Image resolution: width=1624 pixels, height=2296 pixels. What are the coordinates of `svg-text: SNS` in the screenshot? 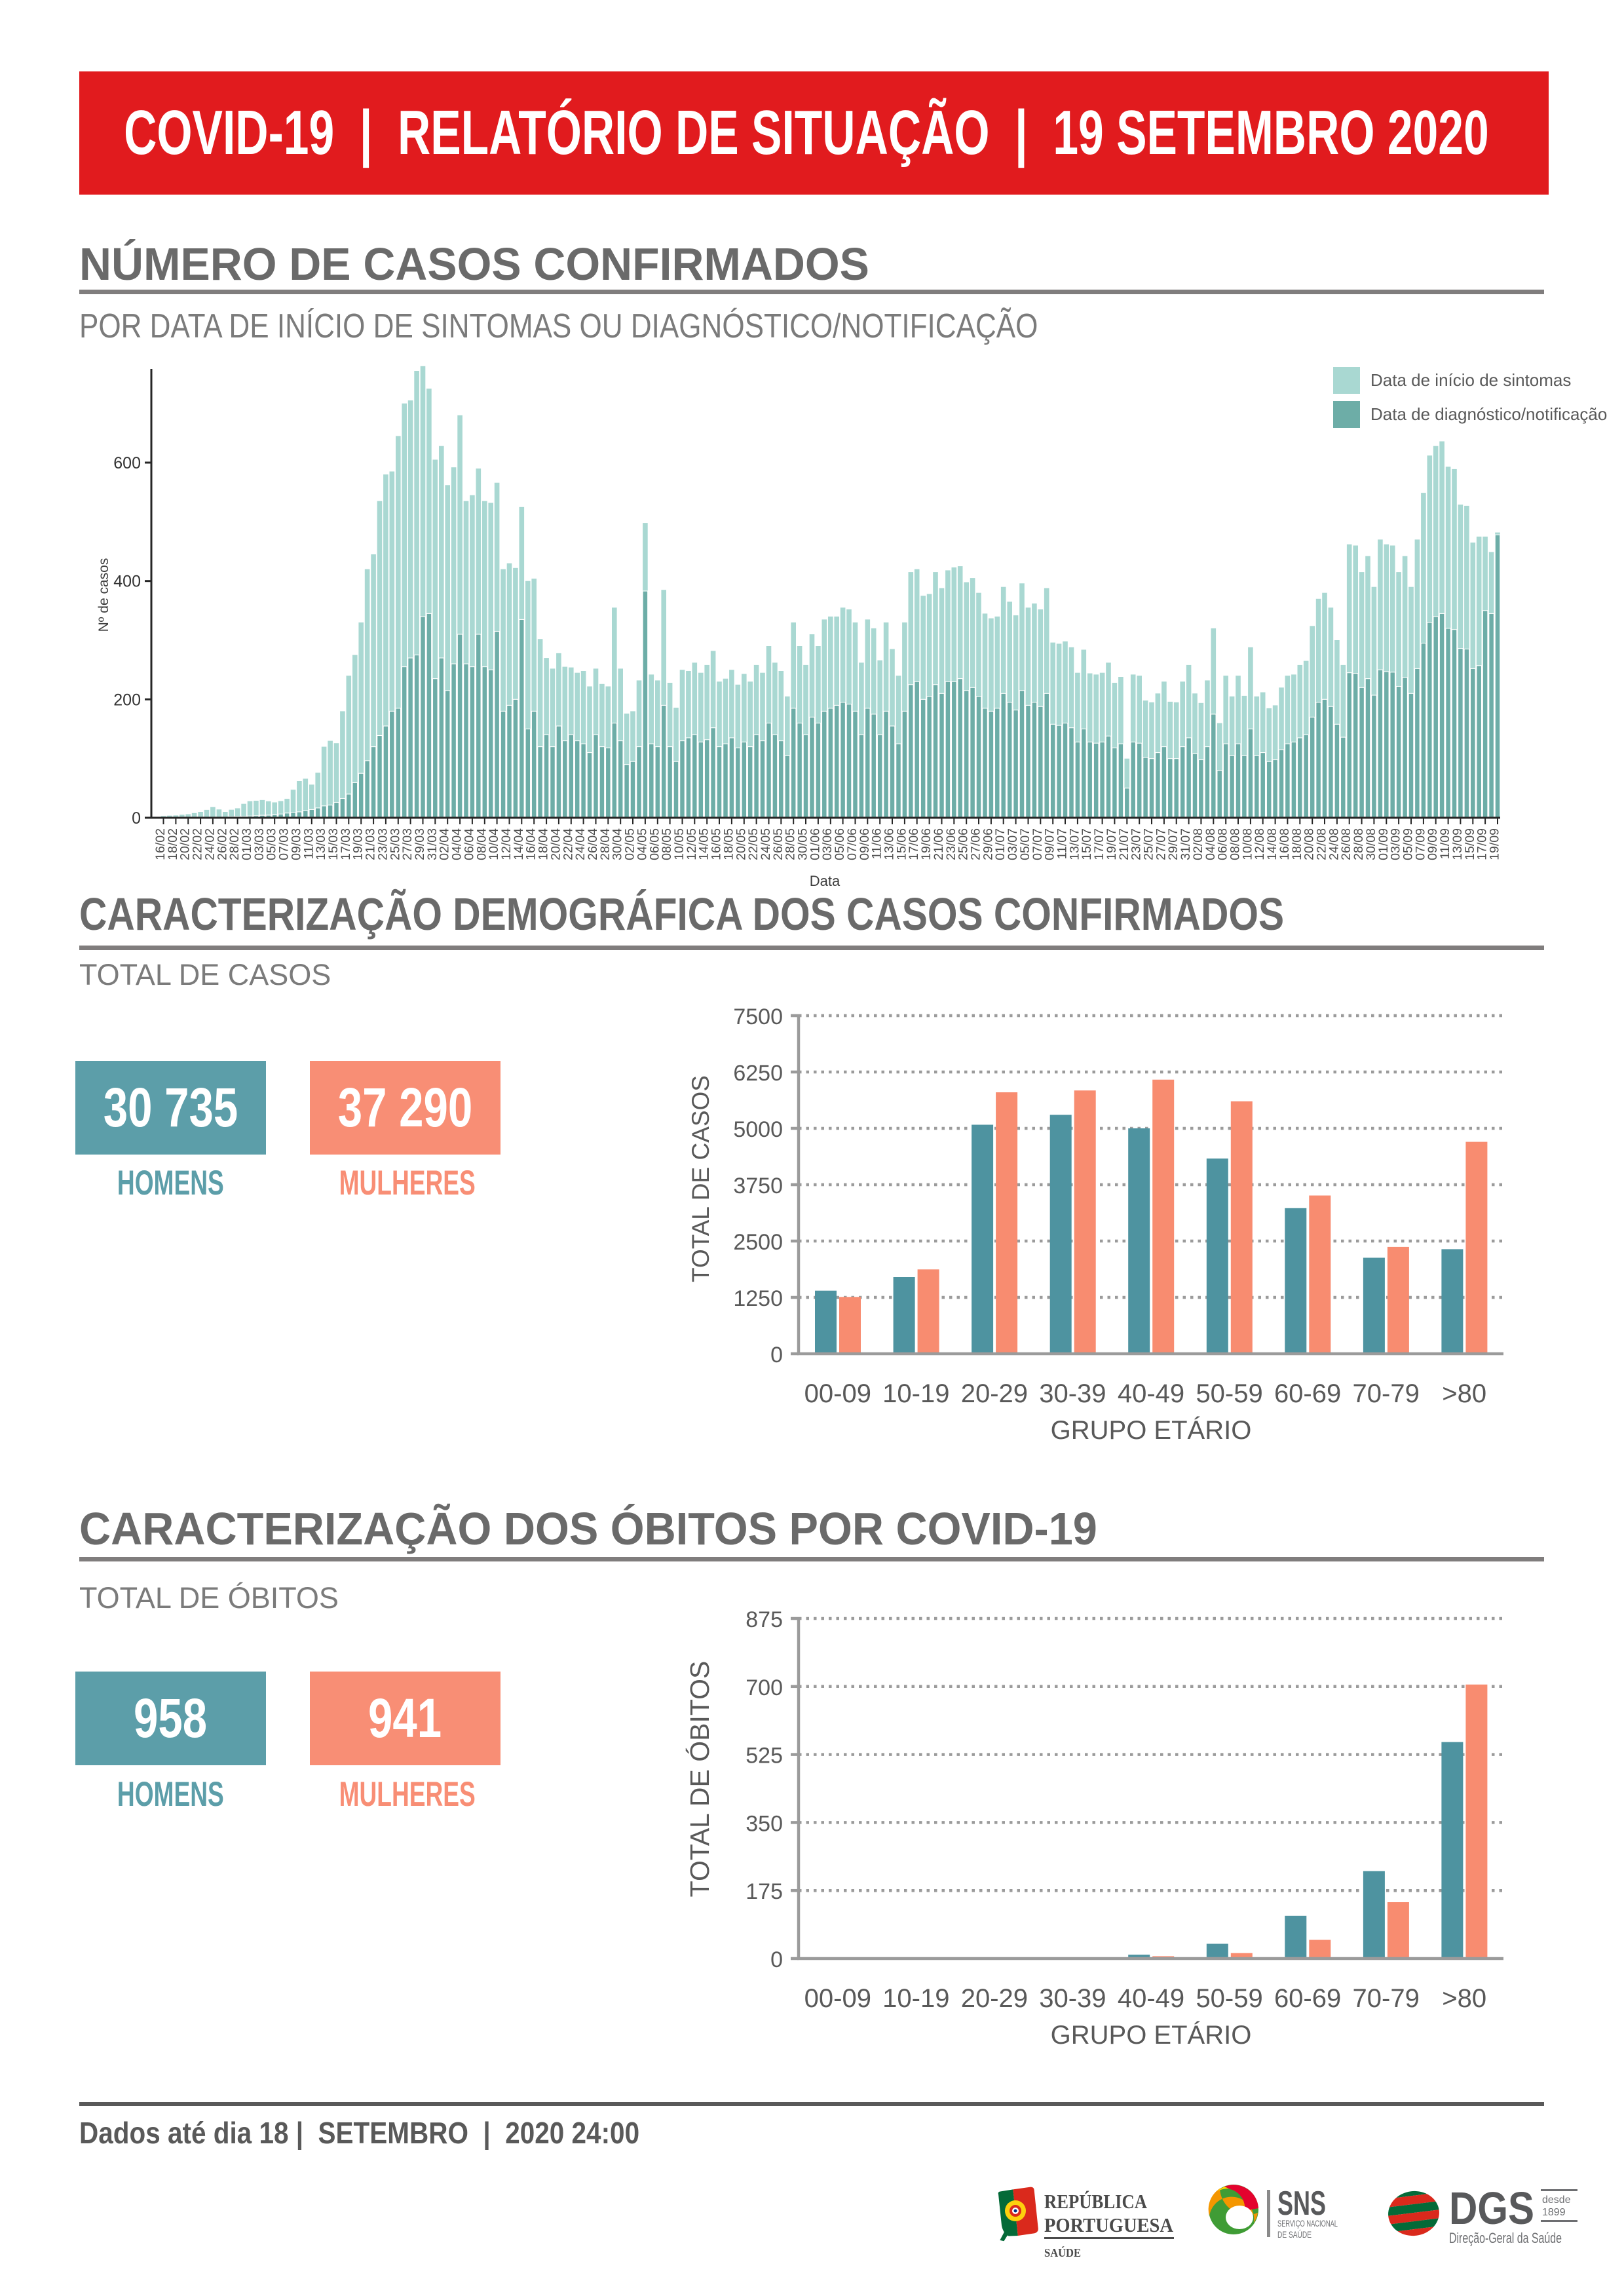 It's located at (1301, 2204).